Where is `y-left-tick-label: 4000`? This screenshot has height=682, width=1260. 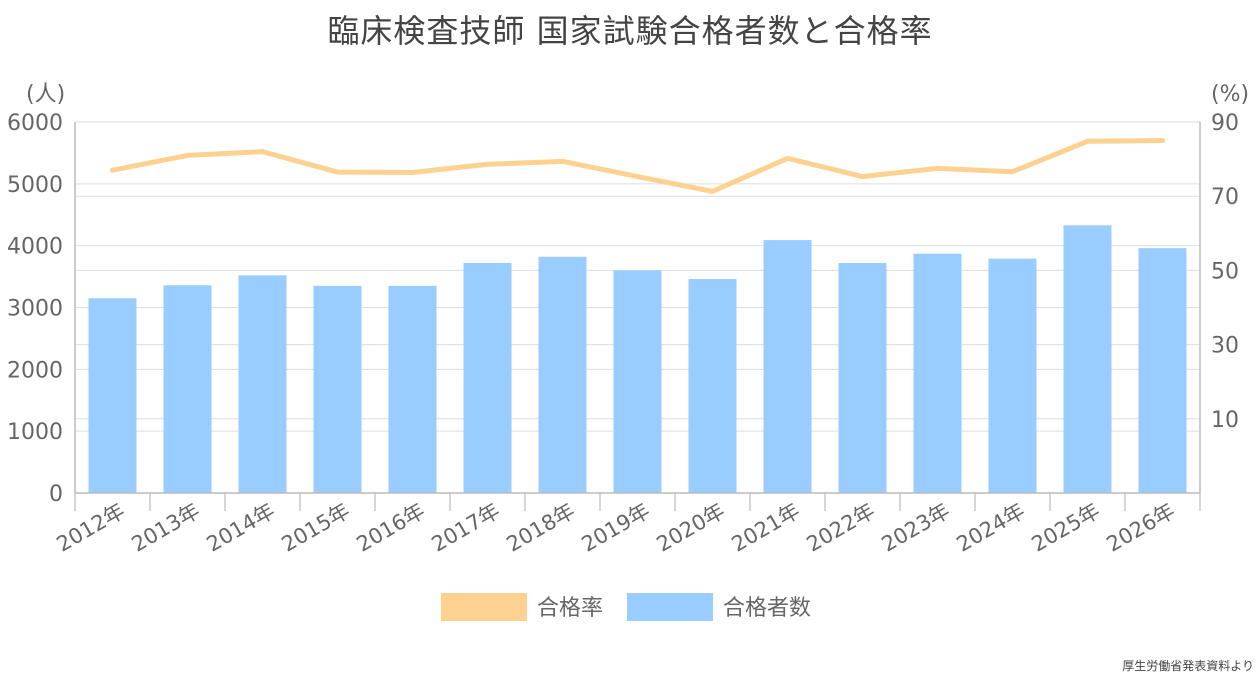
y-left-tick-label: 4000 is located at coordinates (35, 247).